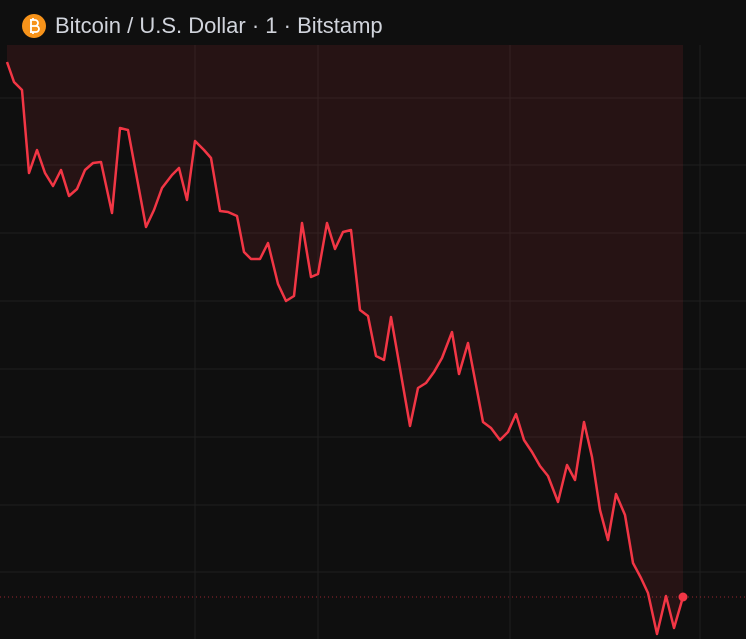  What do you see at coordinates (219, 25) in the screenshot?
I see `chart-title: Bitcoin / U.S. Dollar · 1 · Bitstamp` at bounding box center [219, 25].